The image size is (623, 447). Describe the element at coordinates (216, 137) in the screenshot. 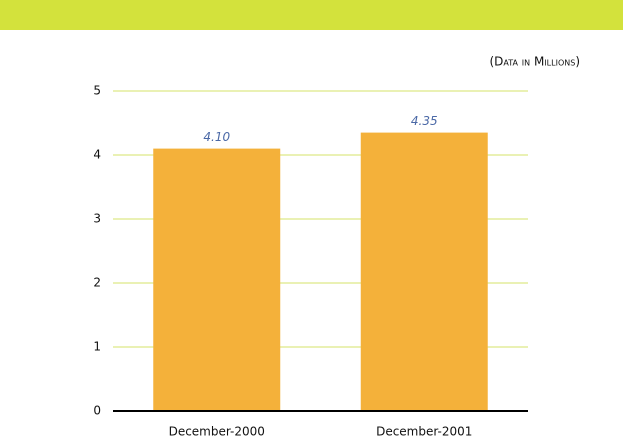

I see `value-label: 4.10` at that location.